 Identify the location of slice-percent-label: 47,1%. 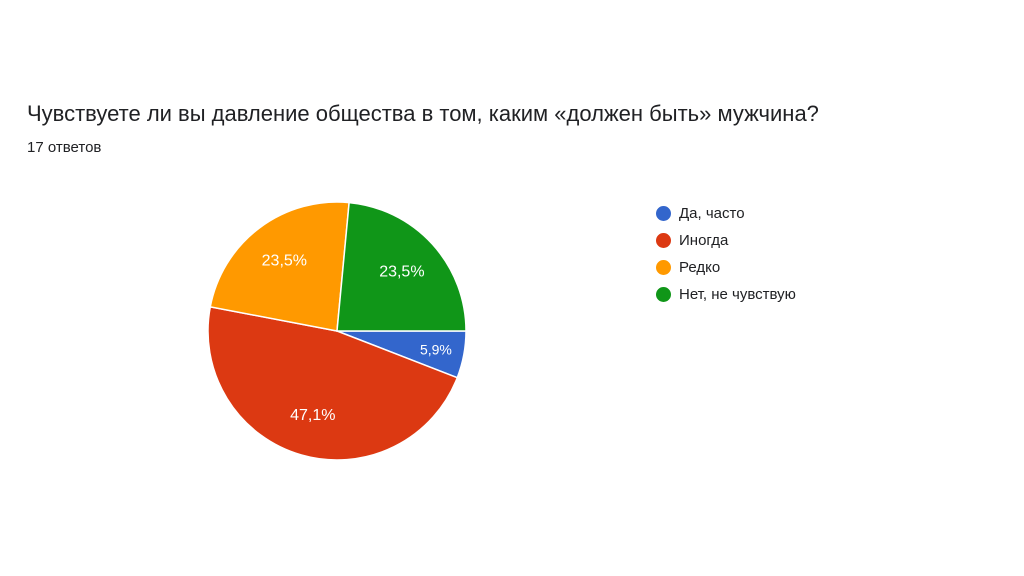
(312, 415).